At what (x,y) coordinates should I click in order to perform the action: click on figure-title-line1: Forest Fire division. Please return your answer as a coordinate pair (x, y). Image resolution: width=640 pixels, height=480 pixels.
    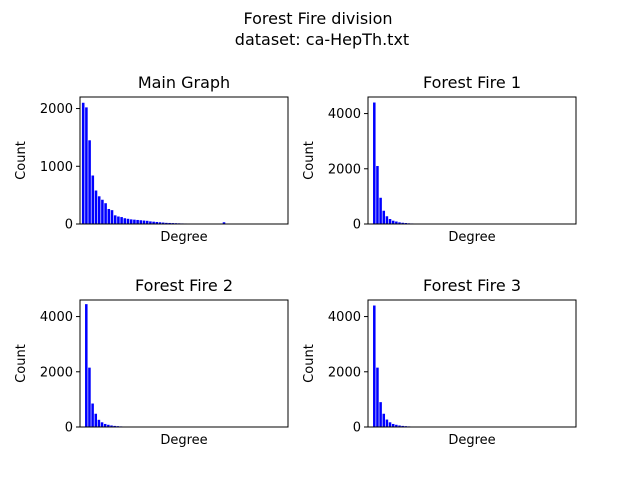
    Looking at the image, I should click on (317, 18).